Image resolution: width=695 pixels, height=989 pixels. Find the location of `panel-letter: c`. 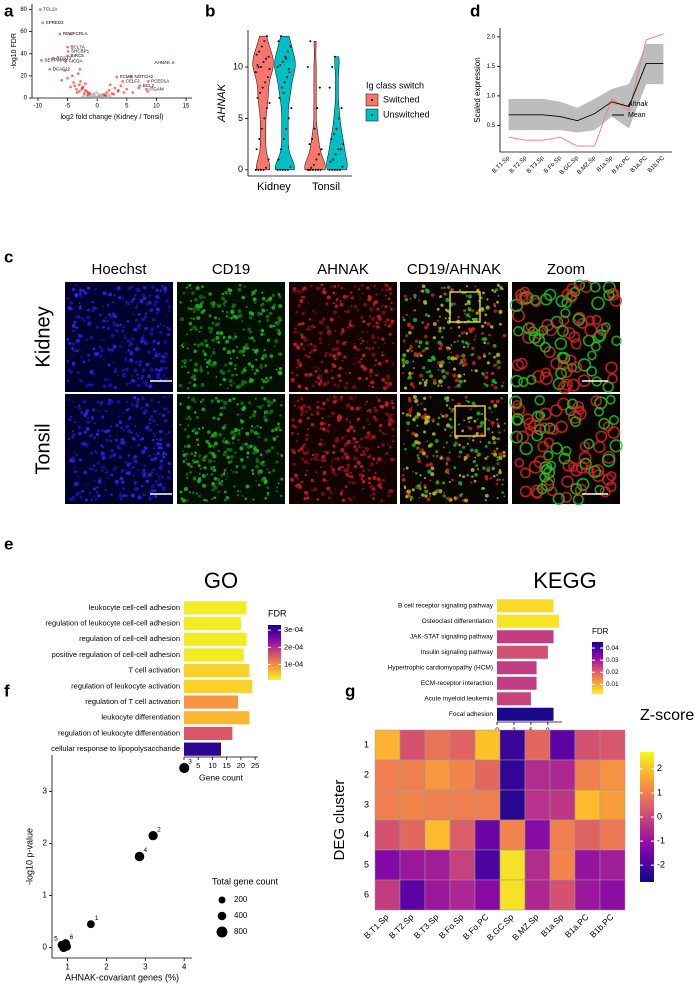

panel-letter: c is located at coordinates (8, 256).